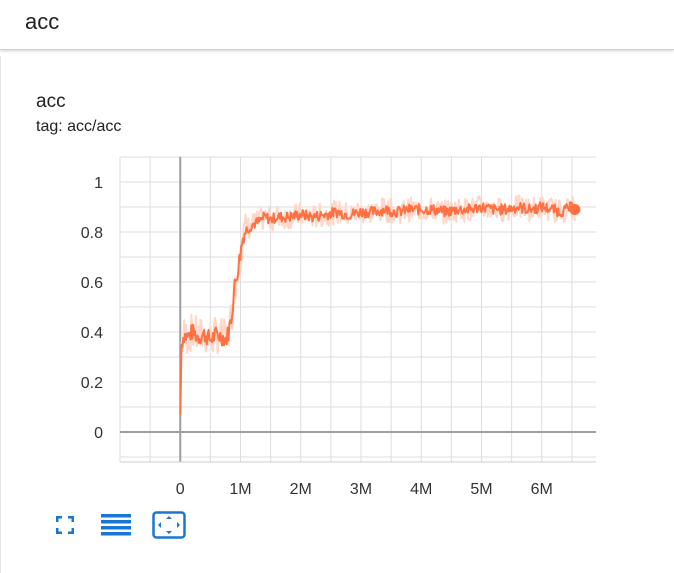 The height and width of the screenshot is (573, 674). What do you see at coordinates (240, 489) in the screenshot?
I see `x-tick-label: 1M` at bounding box center [240, 489].